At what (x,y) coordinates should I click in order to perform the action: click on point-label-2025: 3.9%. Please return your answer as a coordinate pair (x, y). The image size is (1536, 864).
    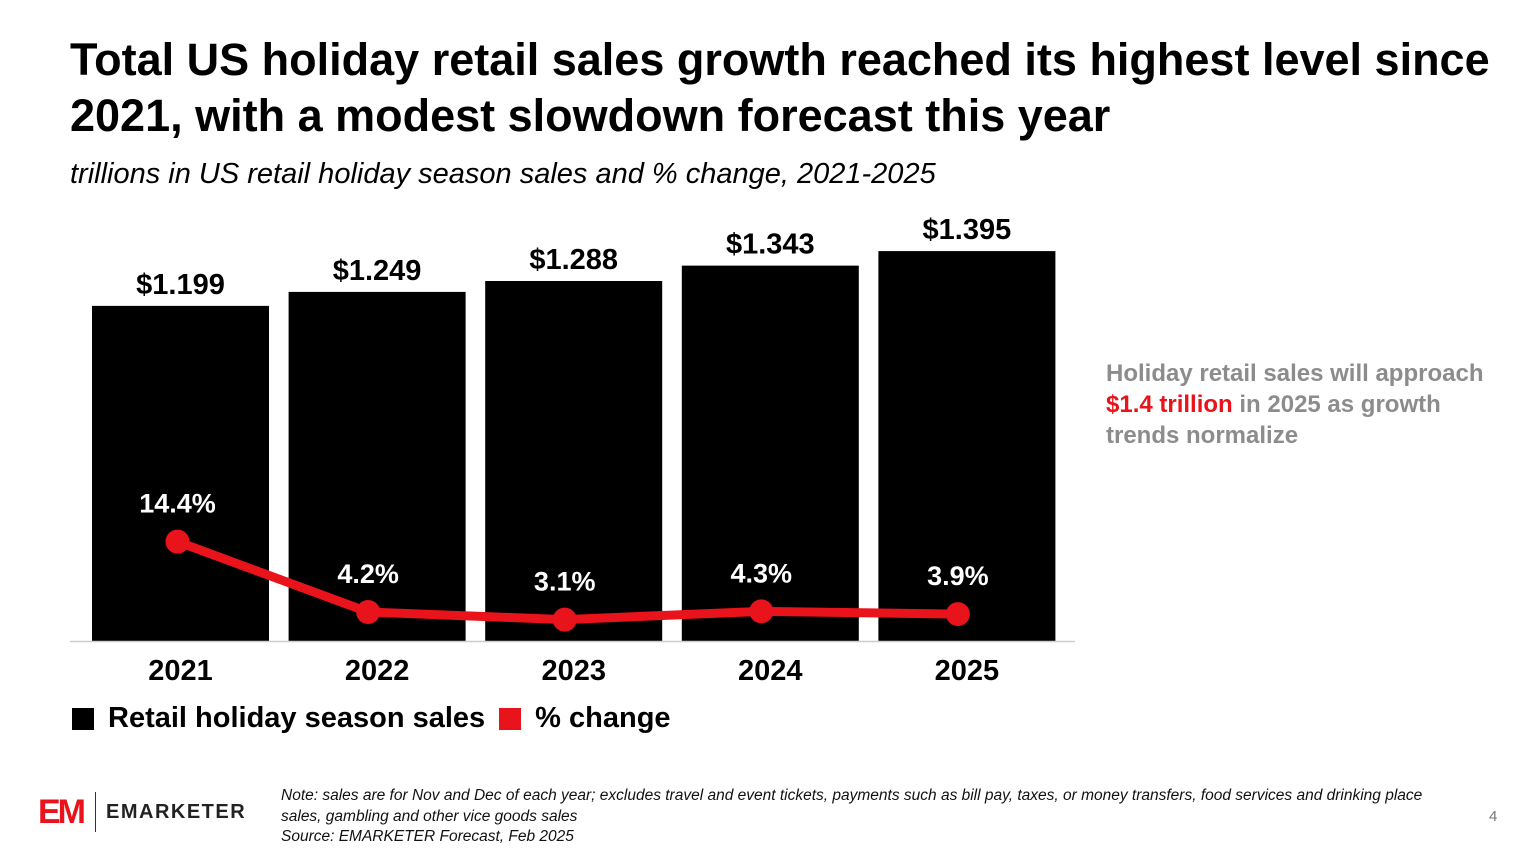
    Looking at the image, I should click on (958, 576).